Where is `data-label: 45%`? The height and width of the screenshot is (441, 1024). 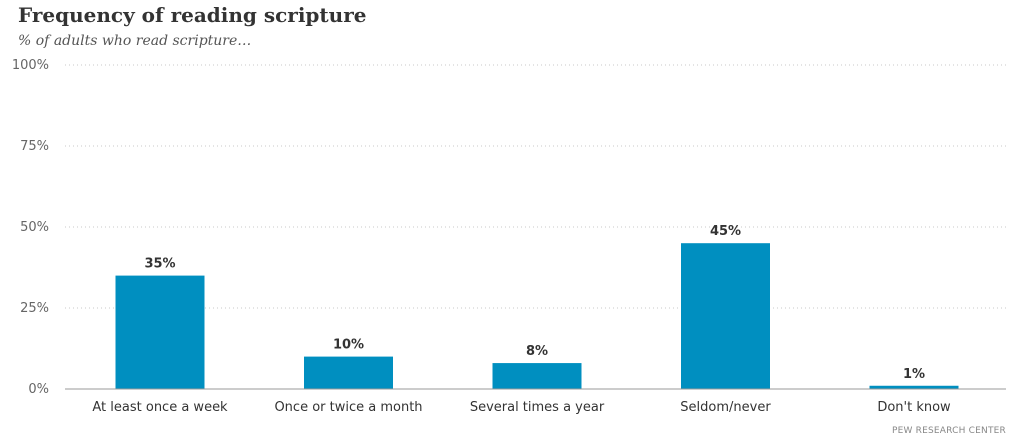
data-label: 45% is located at coordinates (725, 231).